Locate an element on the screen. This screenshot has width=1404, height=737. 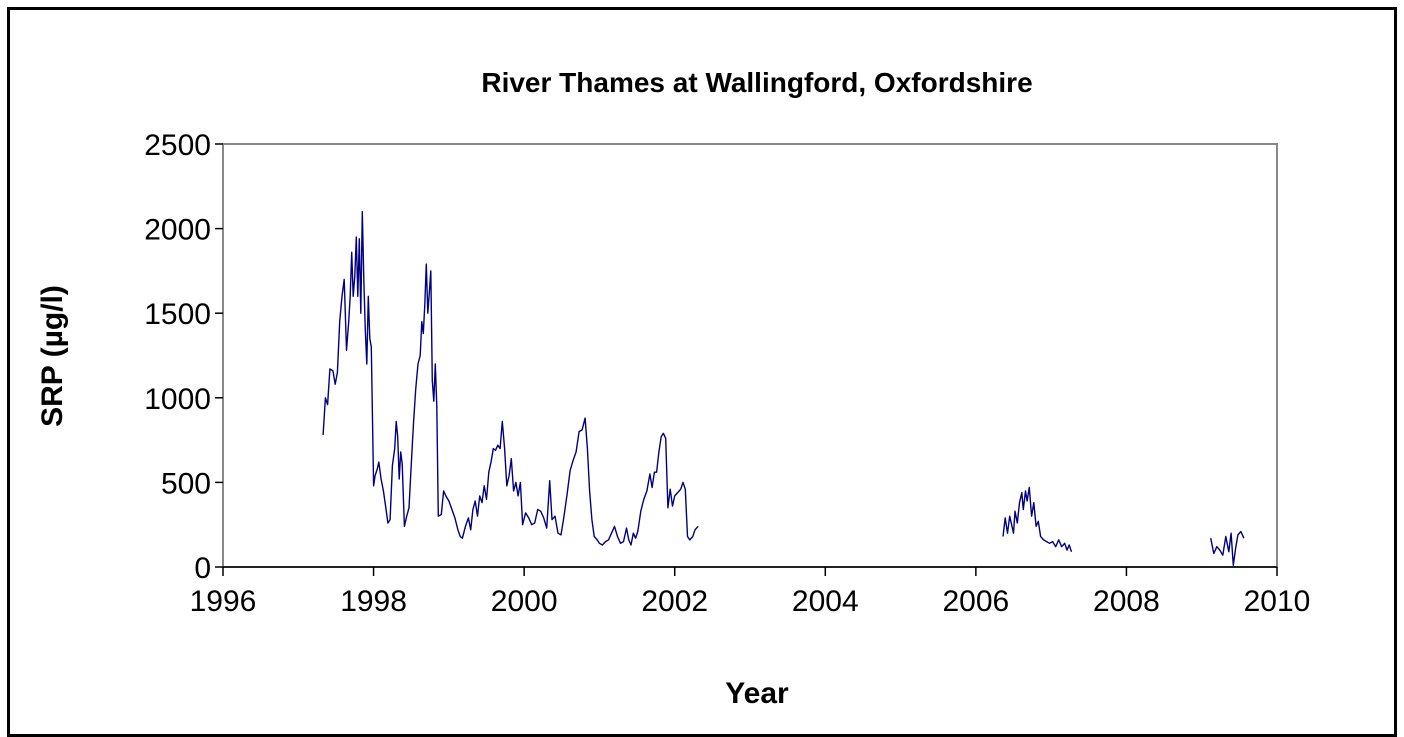
x-axis: 1996 1998 2000 2002 2004 2006 2008 2010 is located at coordinates (750, 592).